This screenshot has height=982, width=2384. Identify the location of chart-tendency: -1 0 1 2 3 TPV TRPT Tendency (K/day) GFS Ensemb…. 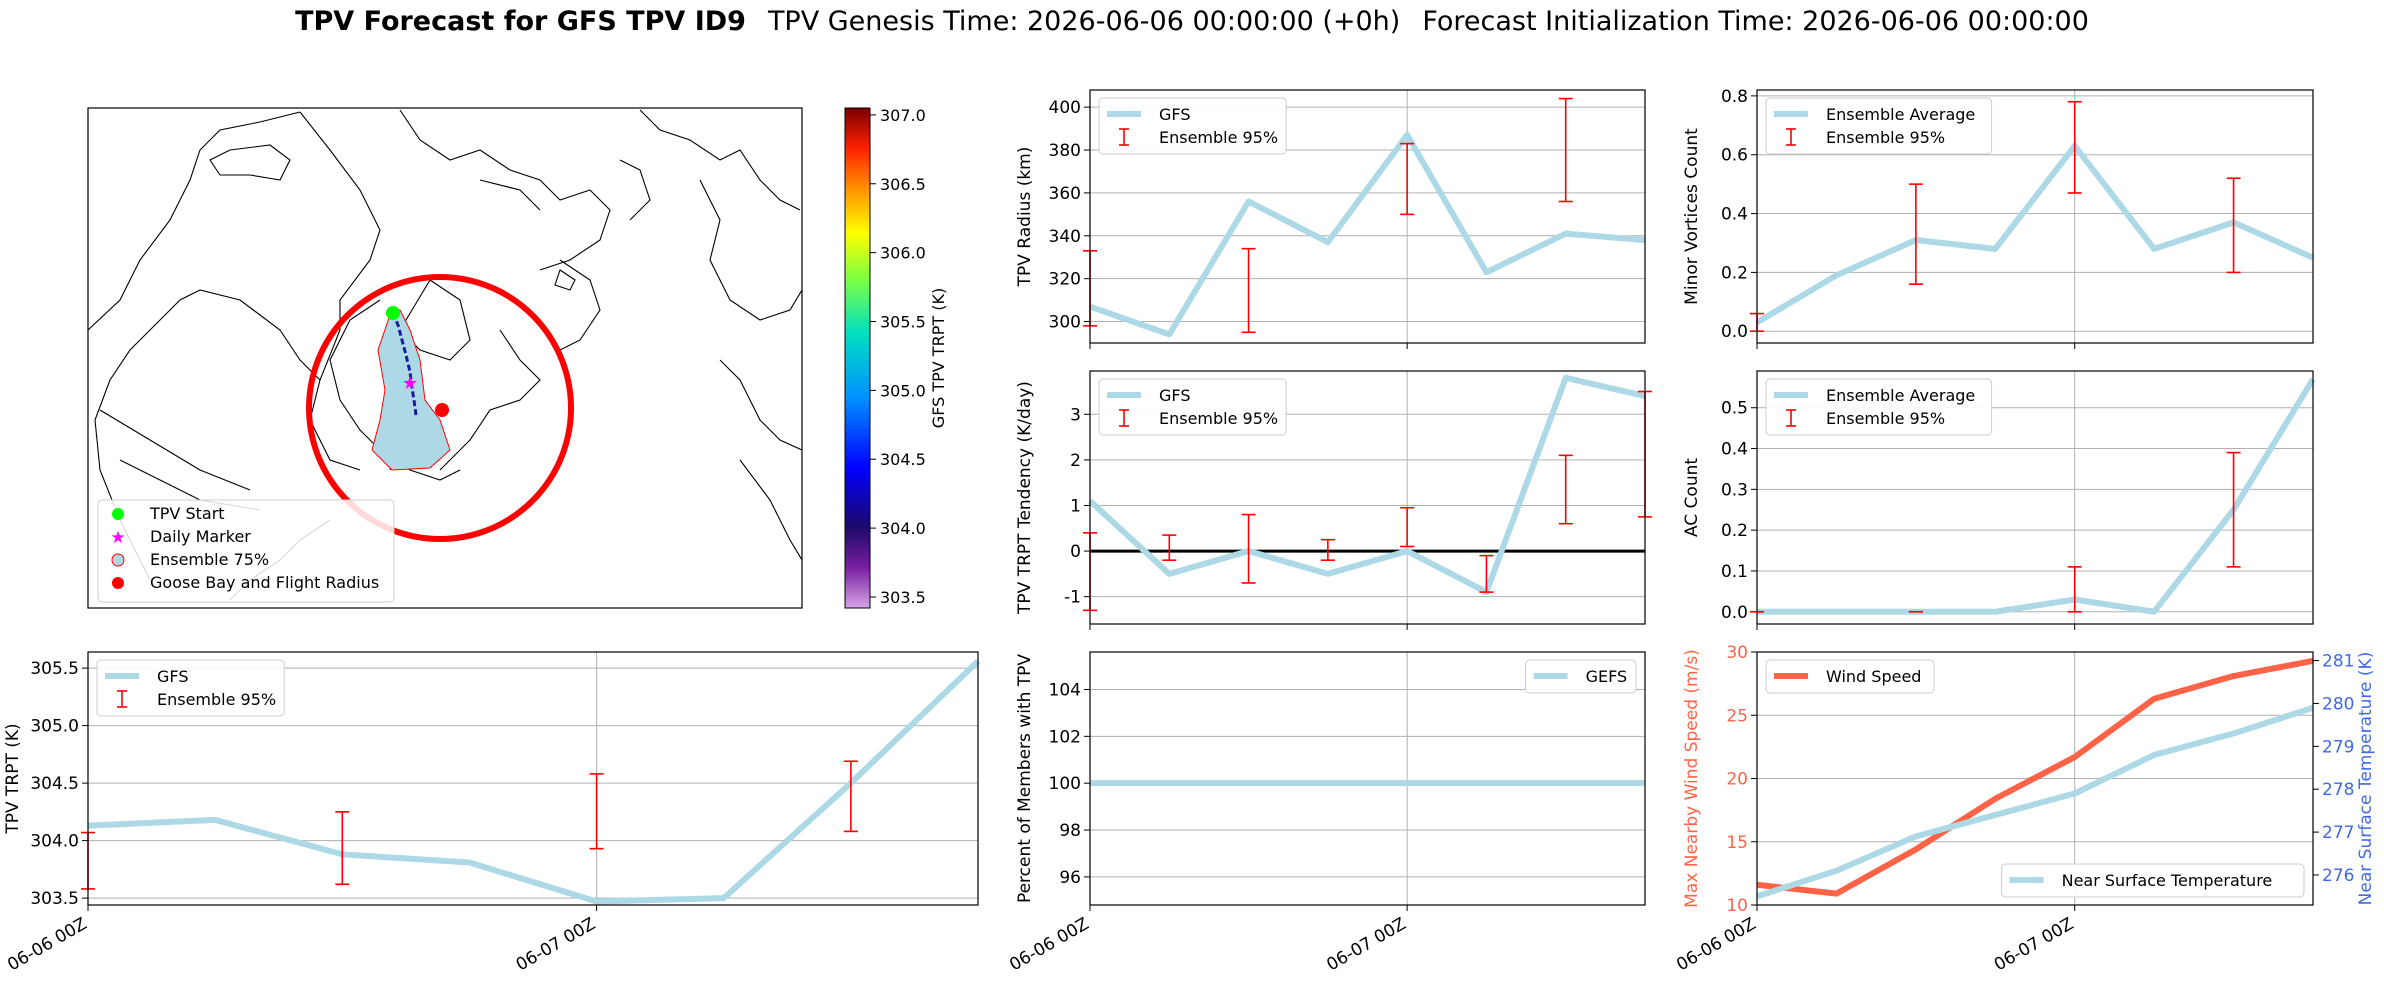
(1333, 500).